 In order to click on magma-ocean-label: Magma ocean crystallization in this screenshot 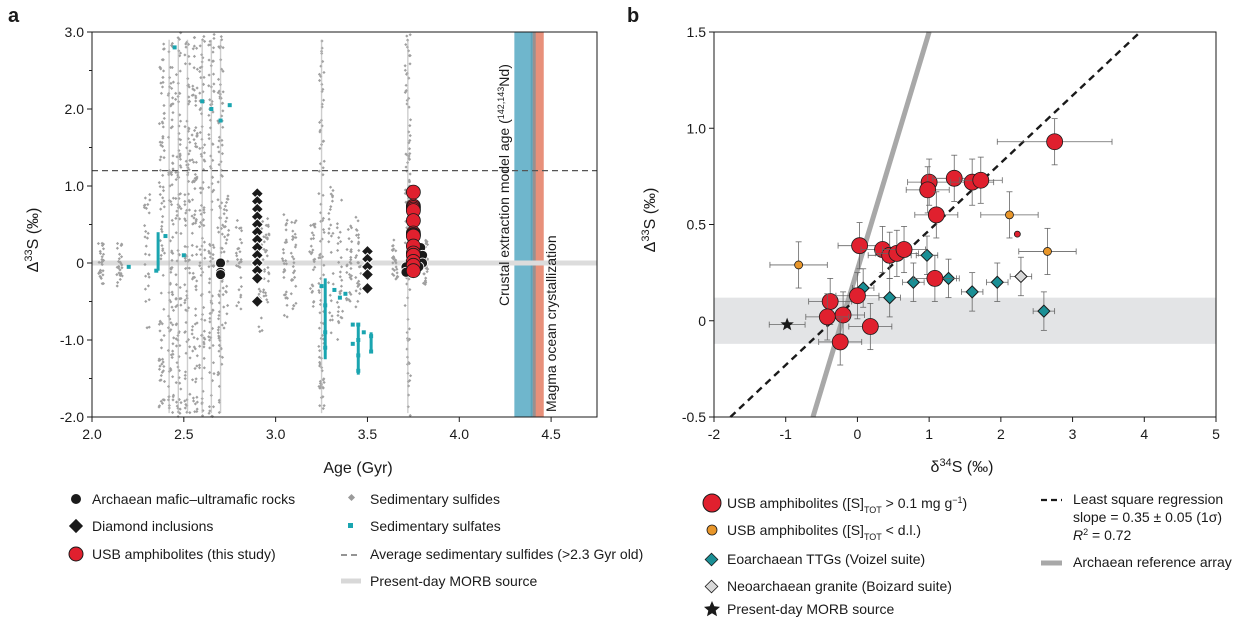, I will do `click(551, 323)`.